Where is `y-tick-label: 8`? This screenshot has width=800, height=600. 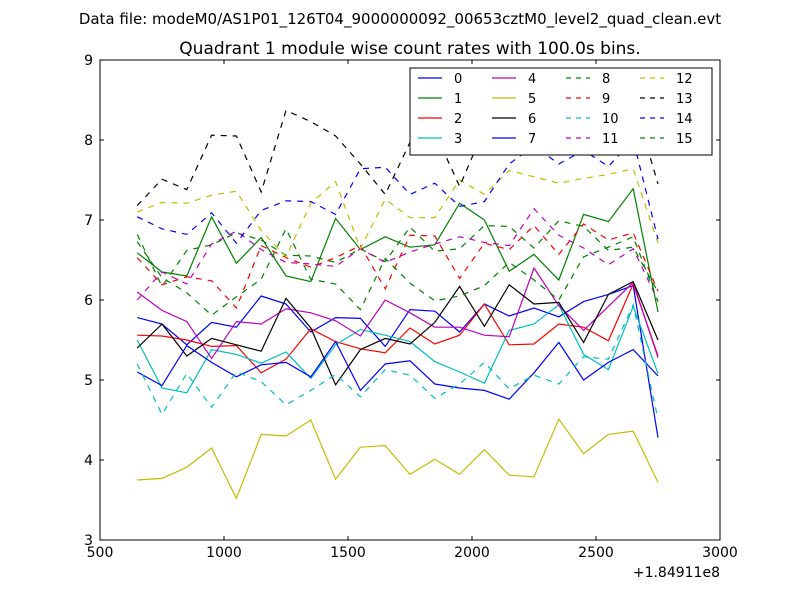
y-tick-label: 8 is located at coordinates (88, 141).